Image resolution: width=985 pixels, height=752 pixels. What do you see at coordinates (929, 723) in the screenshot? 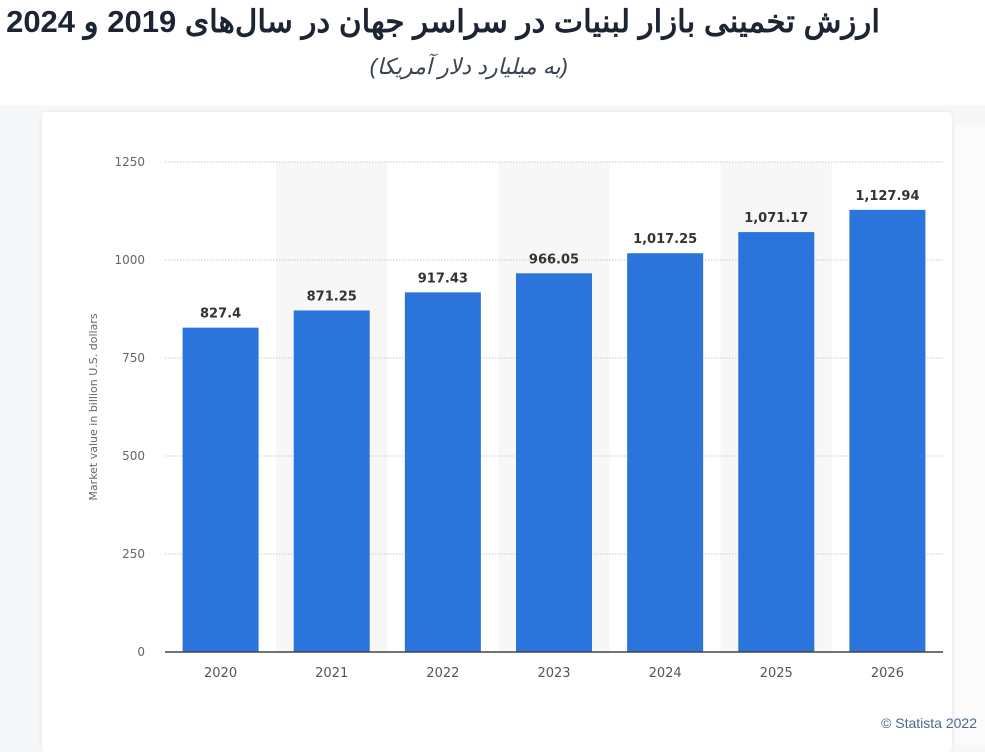
I see `statista-credit: © Statista 2022` at bounding box center [929, 723].